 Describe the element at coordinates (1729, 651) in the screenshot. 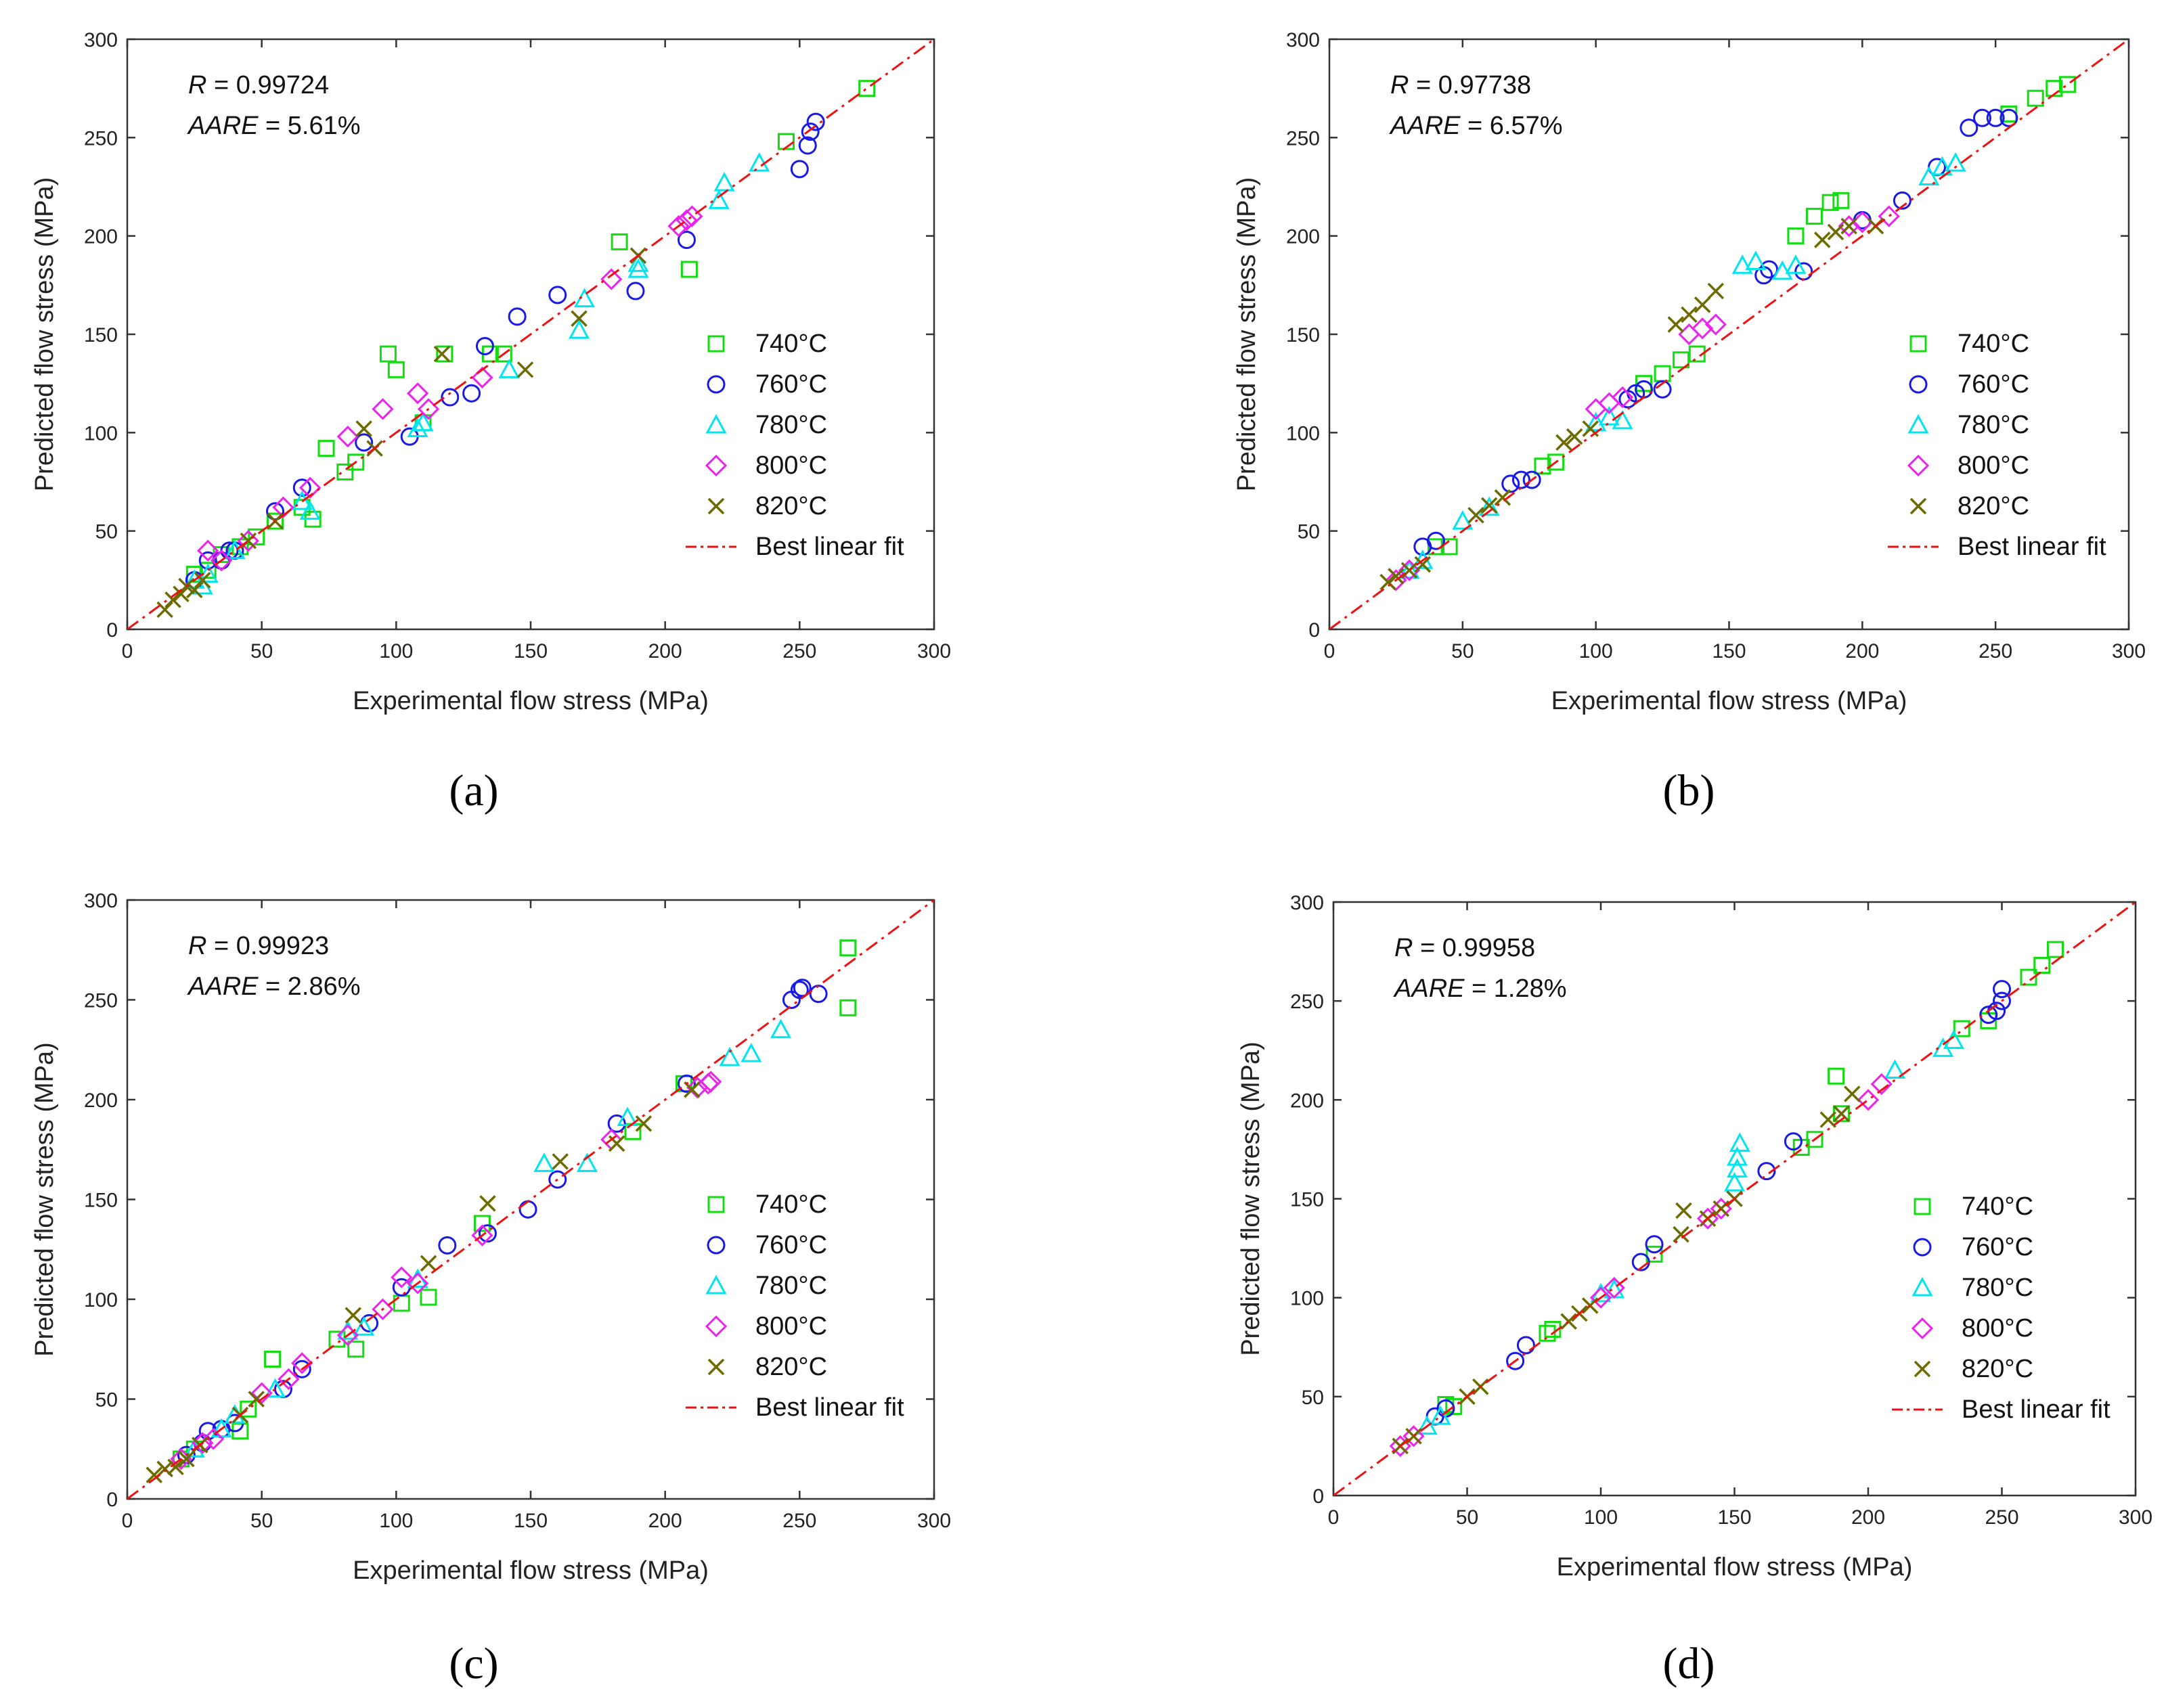

I see `x-tick-label: 150` at that location.